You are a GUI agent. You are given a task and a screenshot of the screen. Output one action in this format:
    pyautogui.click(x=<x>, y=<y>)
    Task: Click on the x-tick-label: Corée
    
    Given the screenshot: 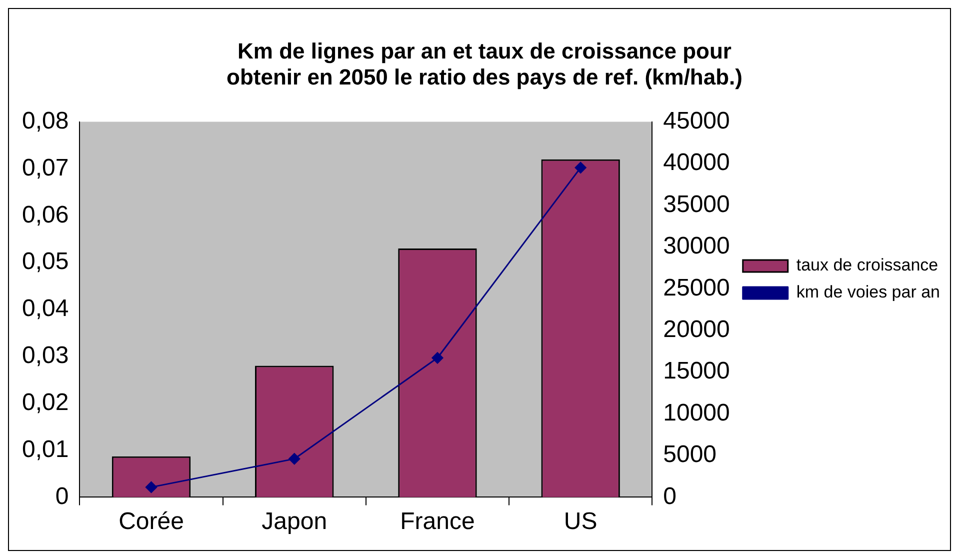 What is the action you would take?
    pyautogui.click(x=151, y=522)
    